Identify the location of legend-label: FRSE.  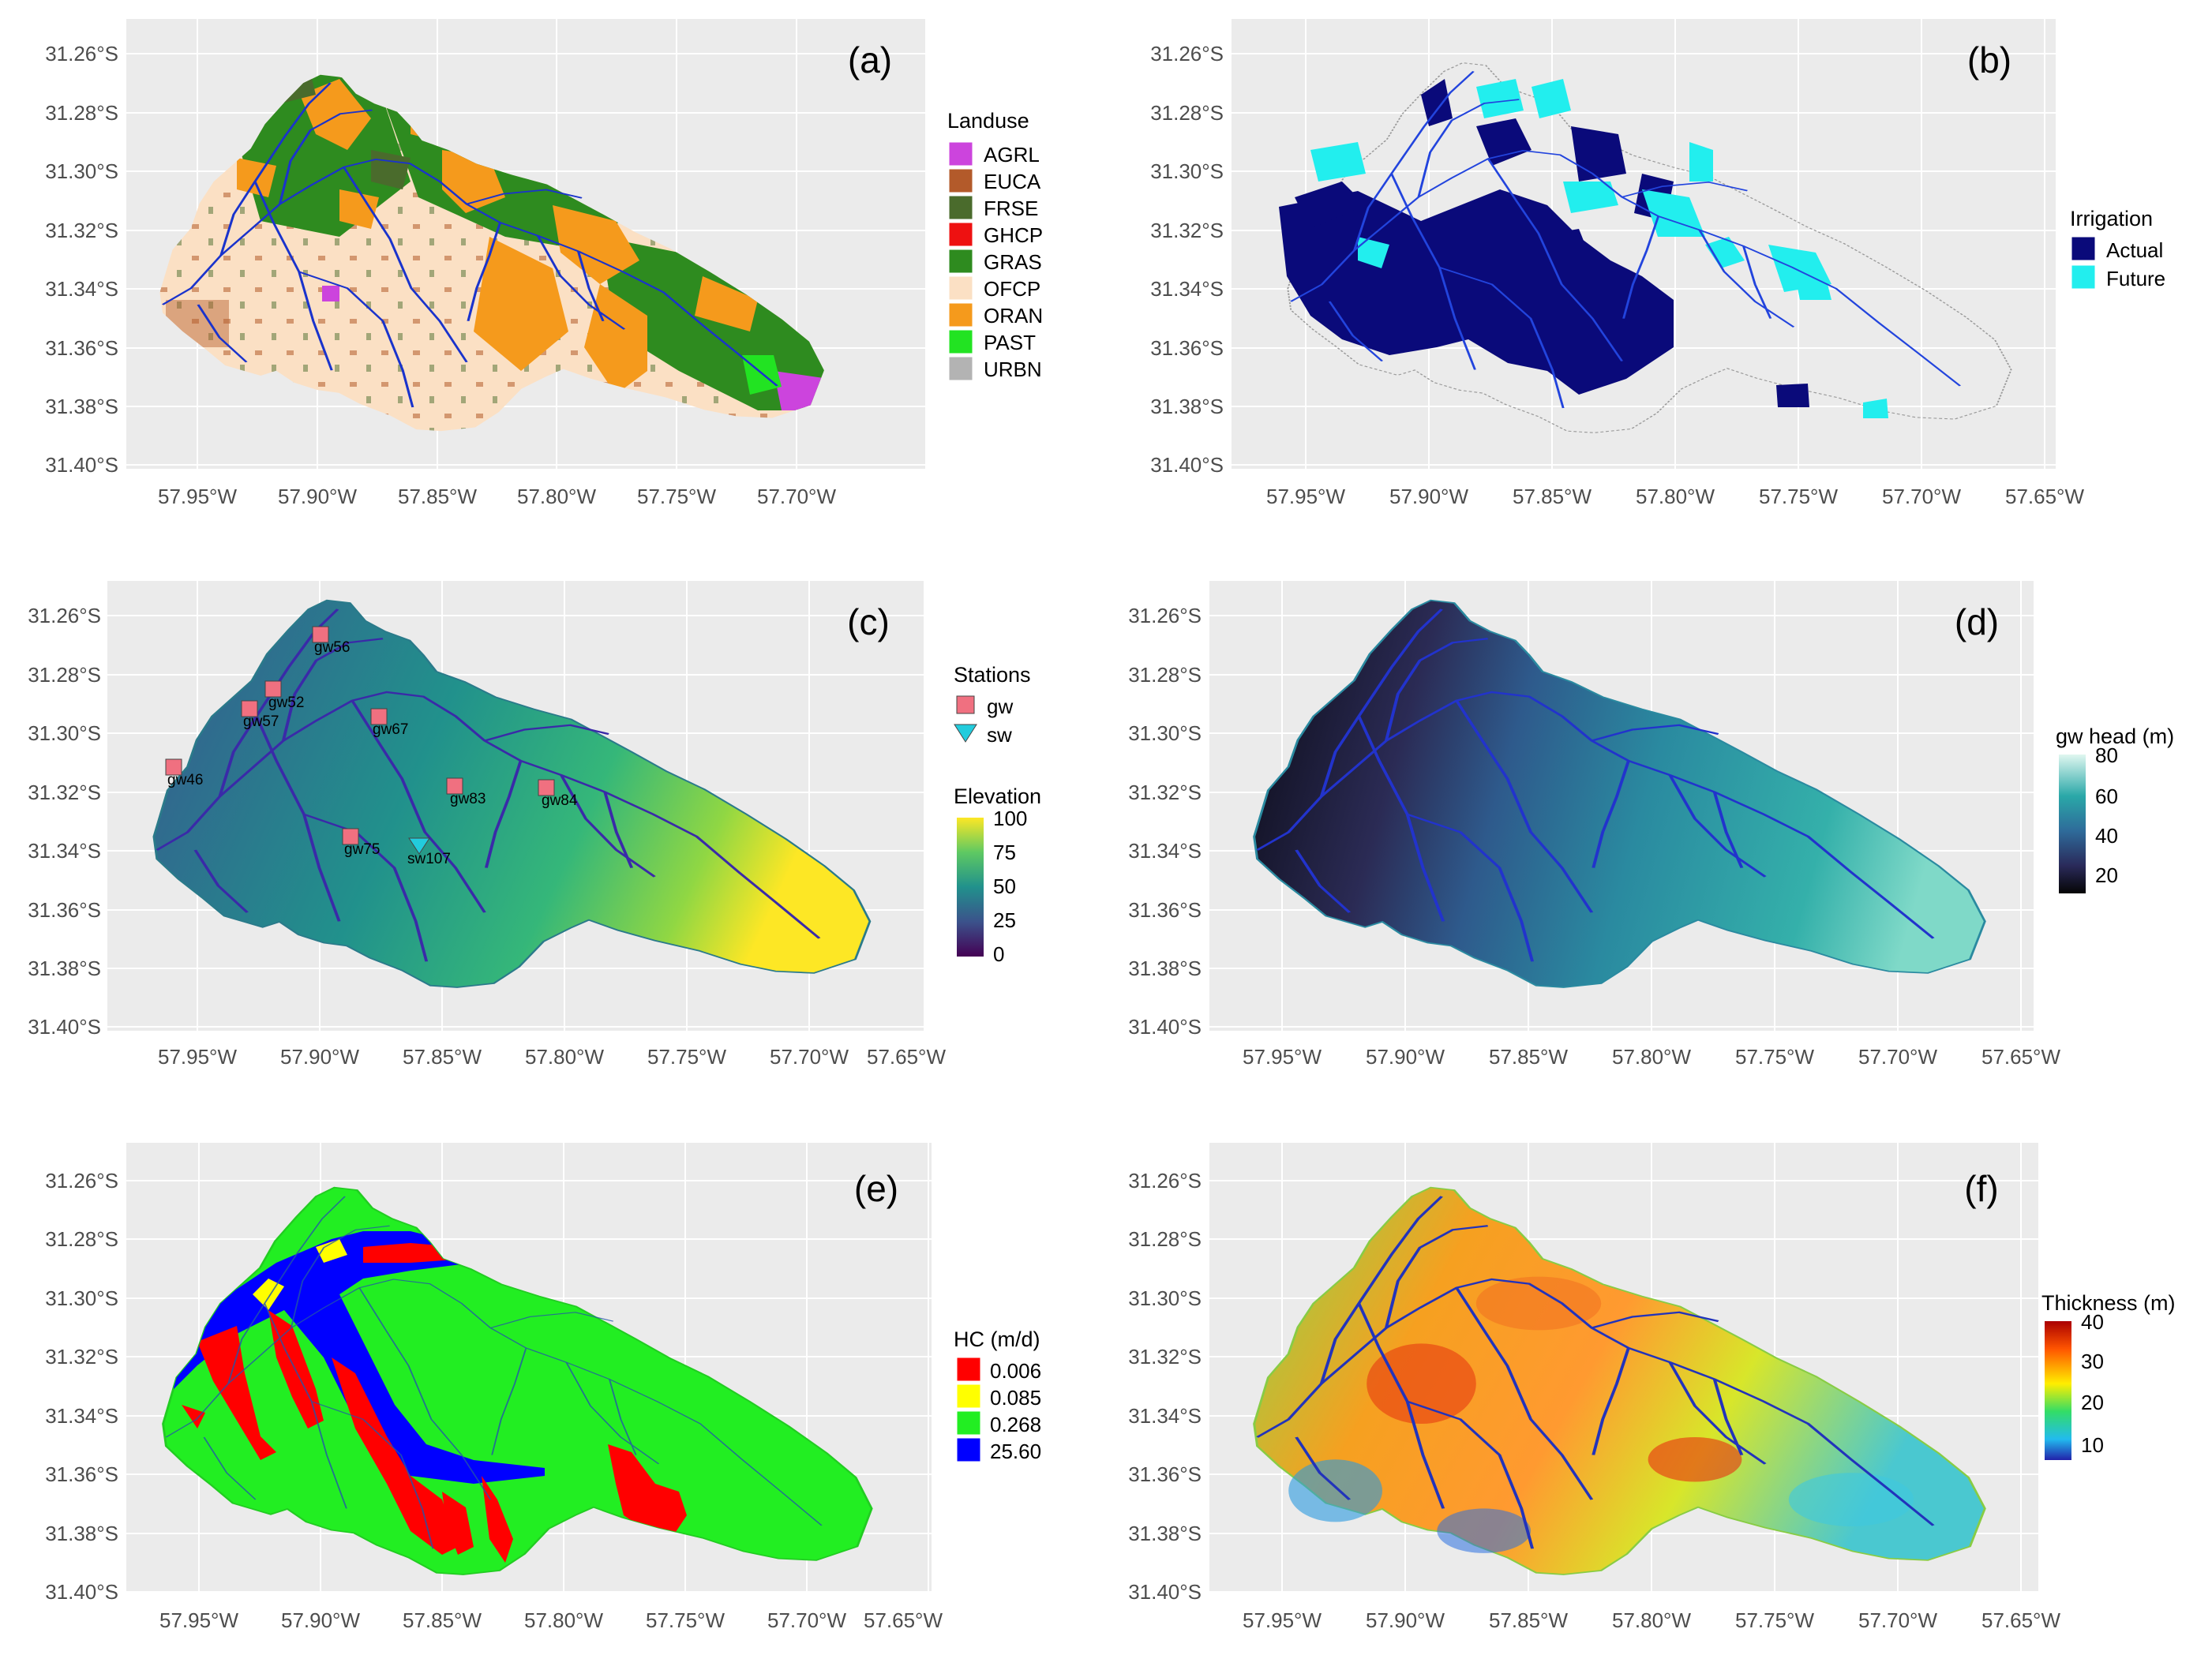
(1011, 208).